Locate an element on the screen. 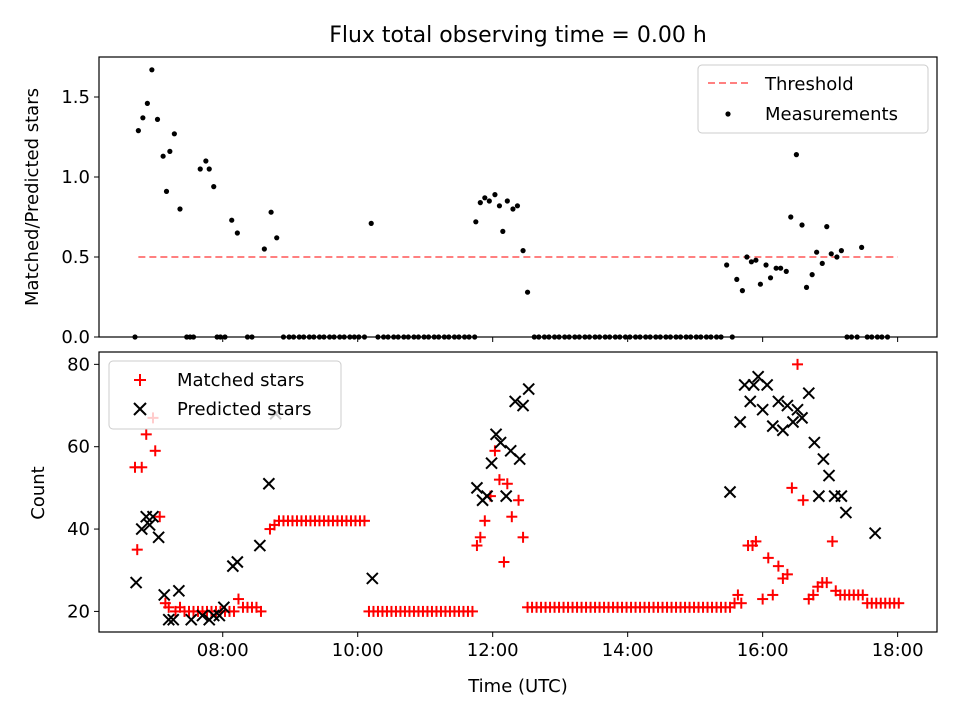  count-x-tick-label: 16:00 is located at coordinates (763, 650).